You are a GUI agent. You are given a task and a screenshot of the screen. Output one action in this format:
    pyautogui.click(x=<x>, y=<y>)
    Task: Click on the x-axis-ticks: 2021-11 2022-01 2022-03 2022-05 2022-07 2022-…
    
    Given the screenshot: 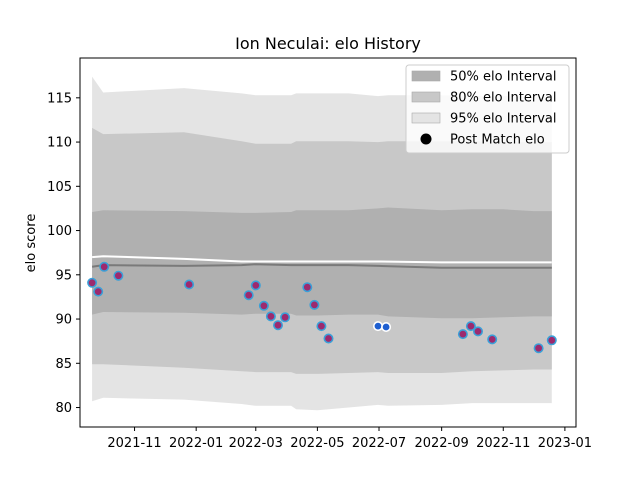 What is the action you would take?
    pyautogui.click(x=349, y=439)
    